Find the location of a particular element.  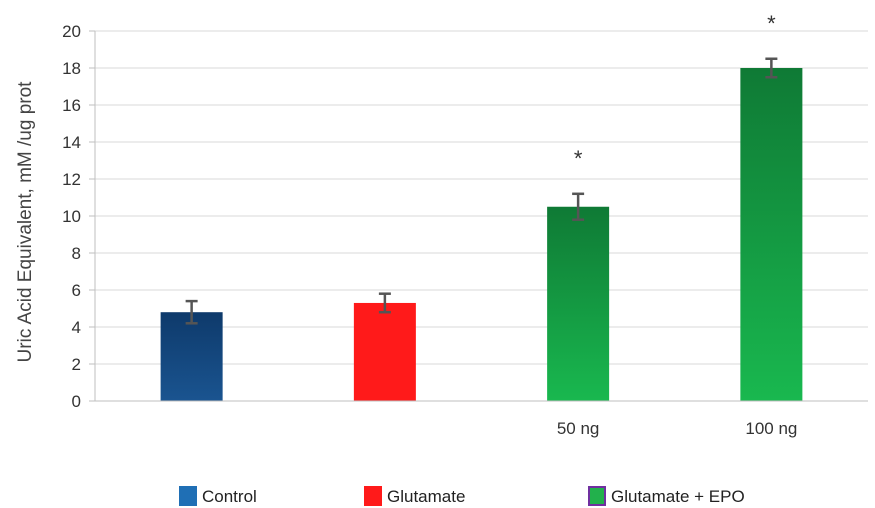

y-tick-label: 20 is located at coordinates (71, 31).